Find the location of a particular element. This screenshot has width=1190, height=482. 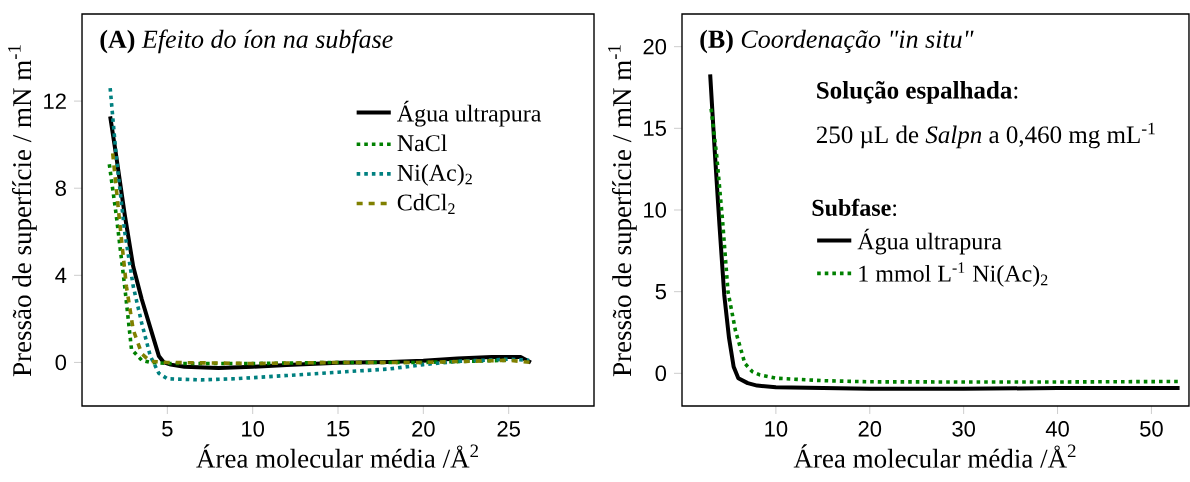

x-tick-label: 50 is located at coordinates (1151, 429).